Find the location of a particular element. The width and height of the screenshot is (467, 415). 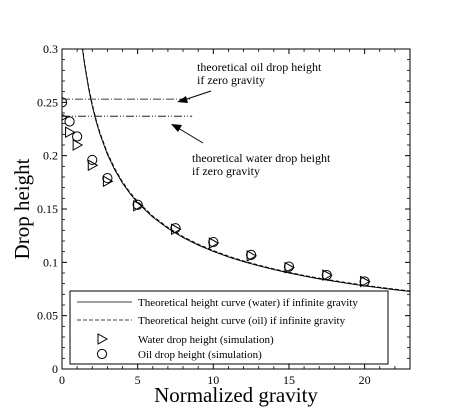

legend-label-oil-sim: Oil drop height (simulation) is located at coordinates (200, 355).